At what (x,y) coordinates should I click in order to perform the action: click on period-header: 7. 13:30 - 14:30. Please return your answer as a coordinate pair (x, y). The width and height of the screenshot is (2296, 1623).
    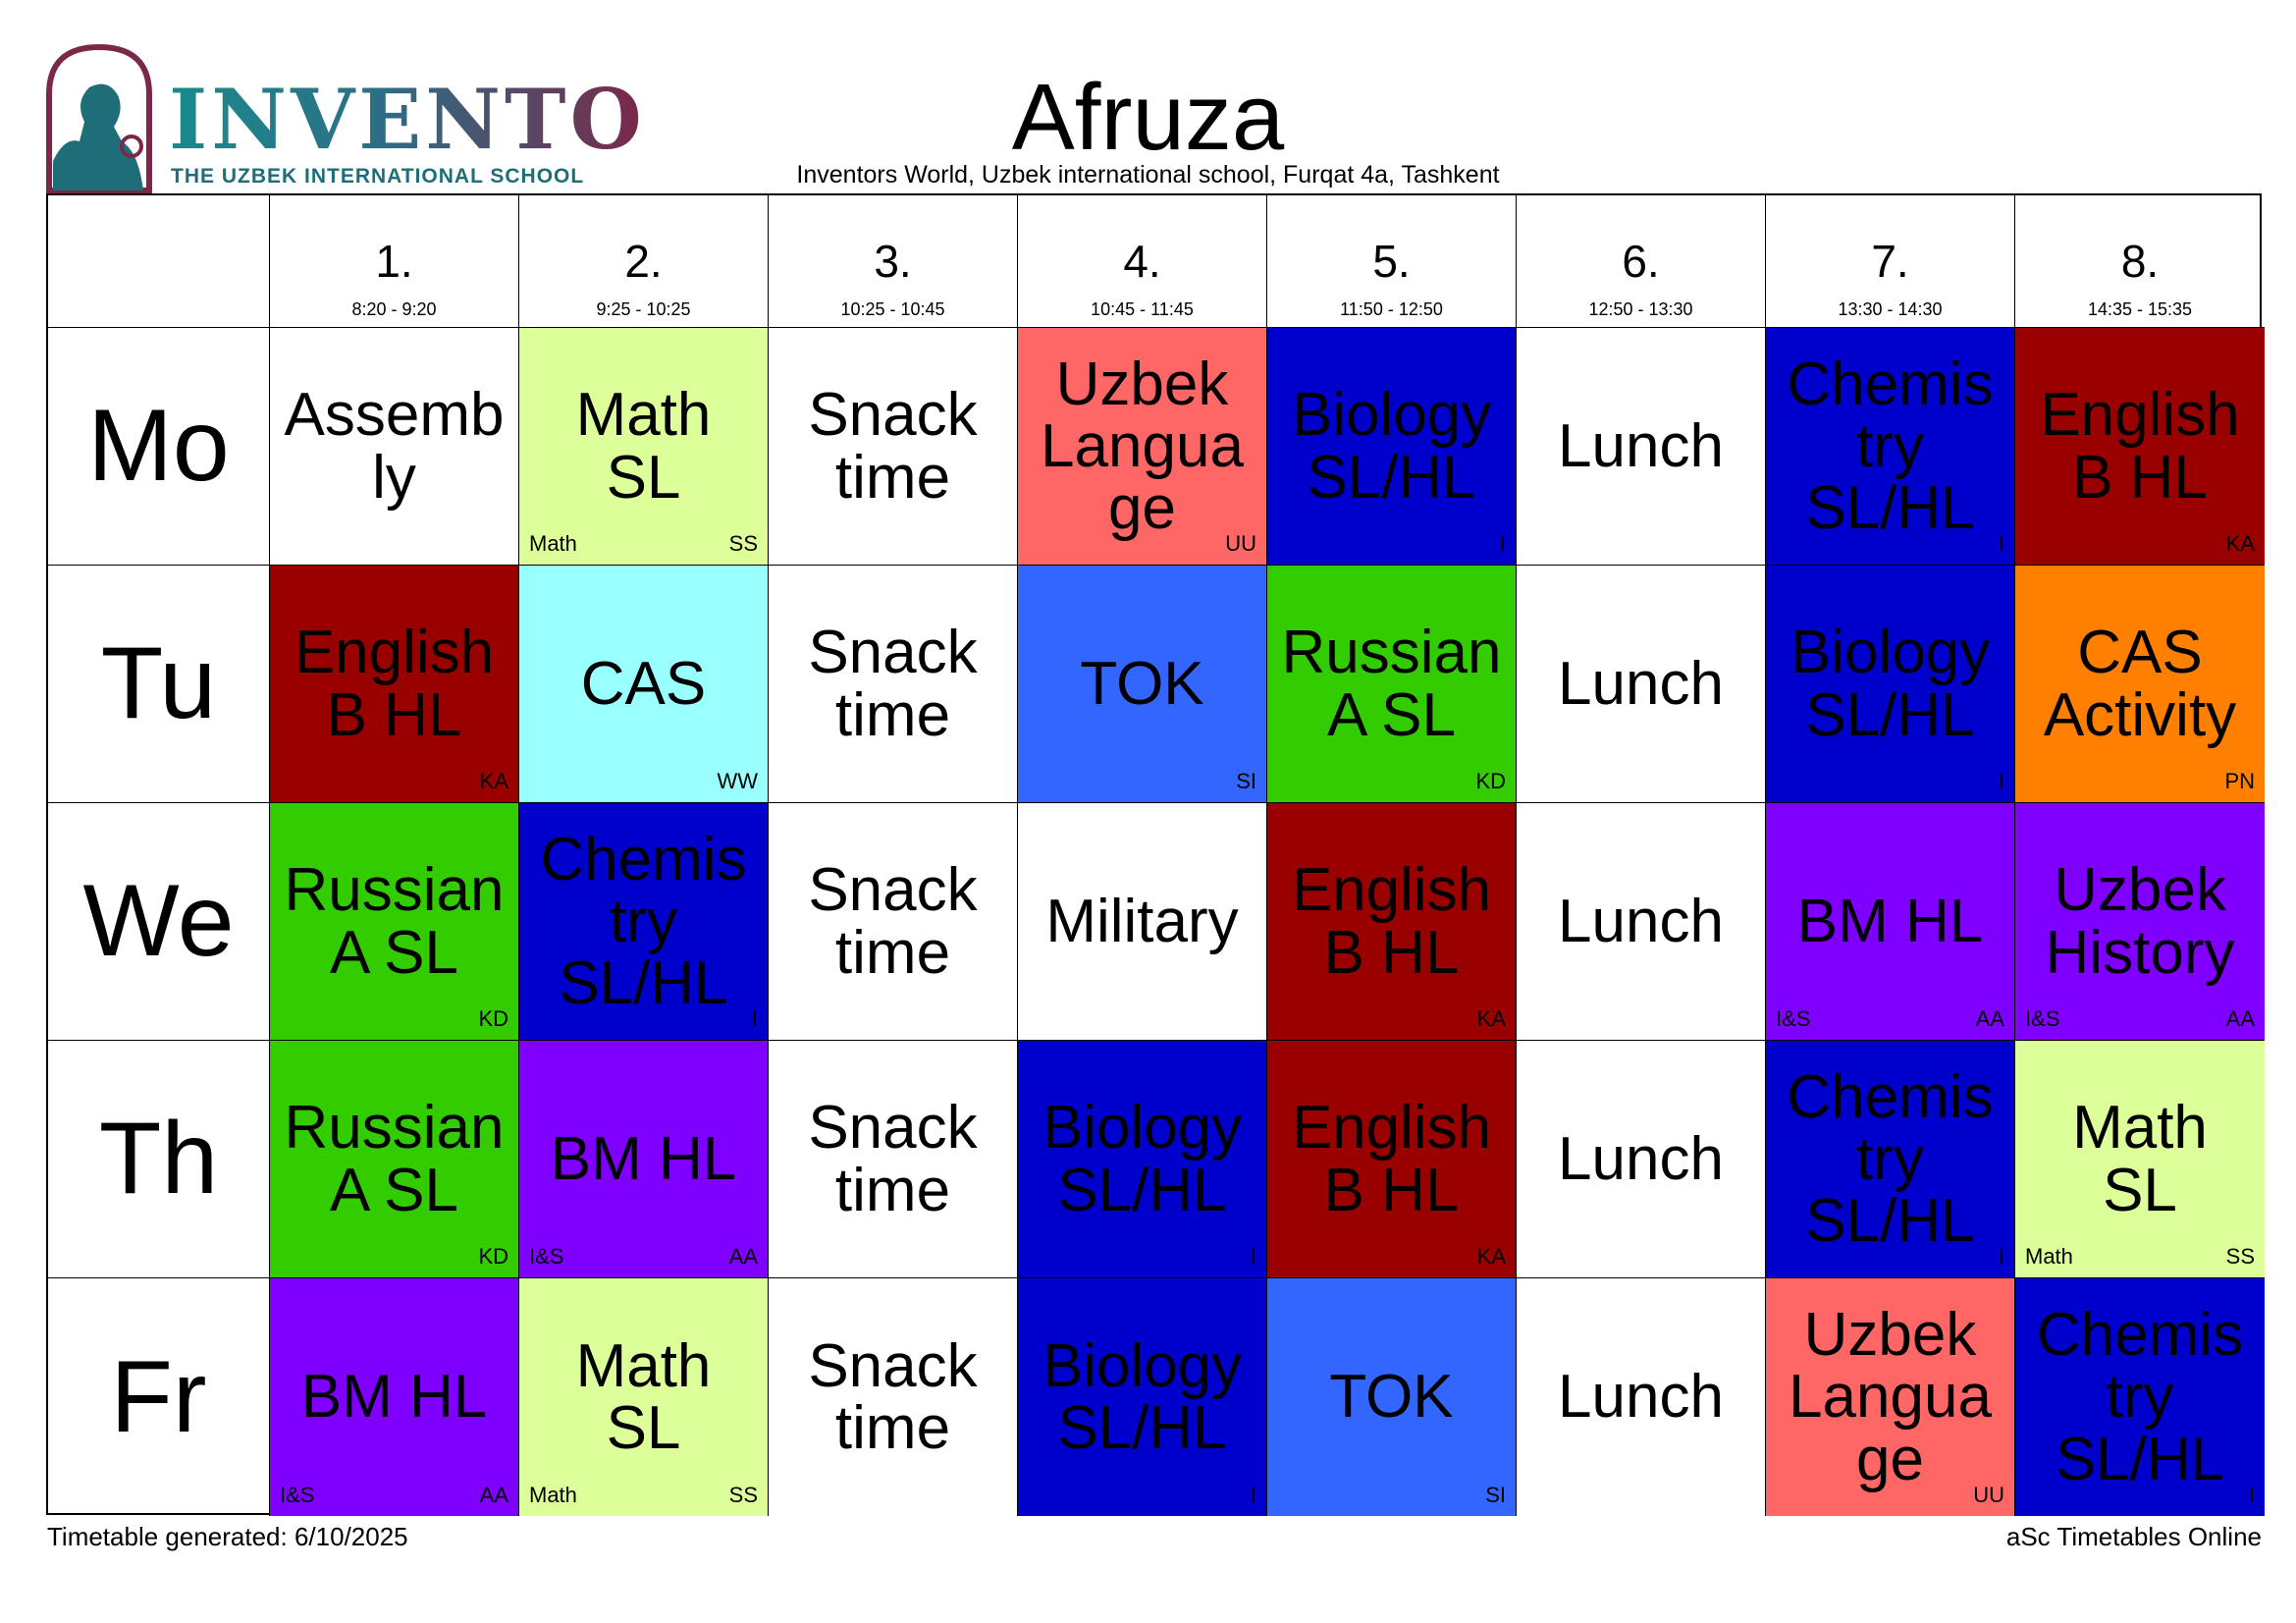
    Looking at the image, I should click on (1890, 261).